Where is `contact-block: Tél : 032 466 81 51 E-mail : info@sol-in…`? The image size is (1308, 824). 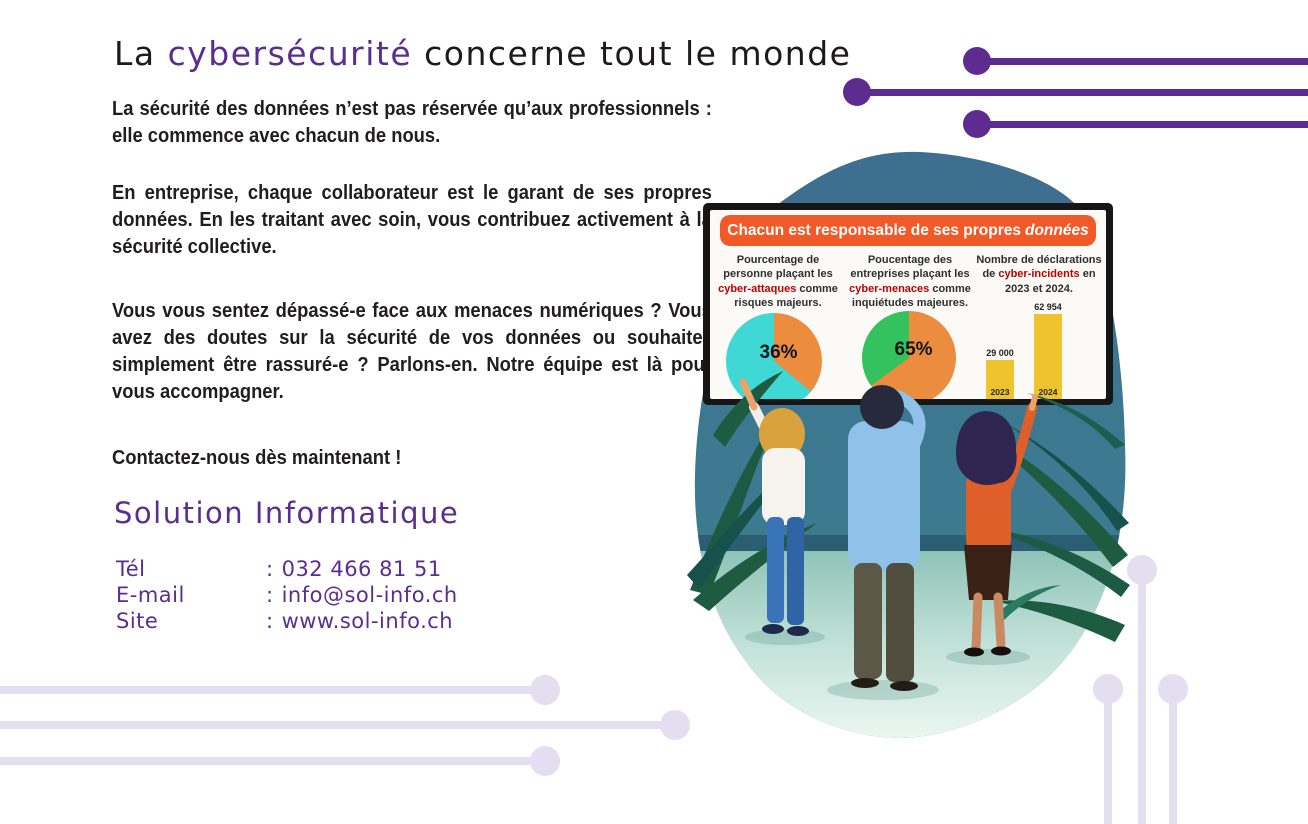 contact-block: Tél : 032 466 81 51 E-mail : info@sol-in… is located at coordinates (287, 595).